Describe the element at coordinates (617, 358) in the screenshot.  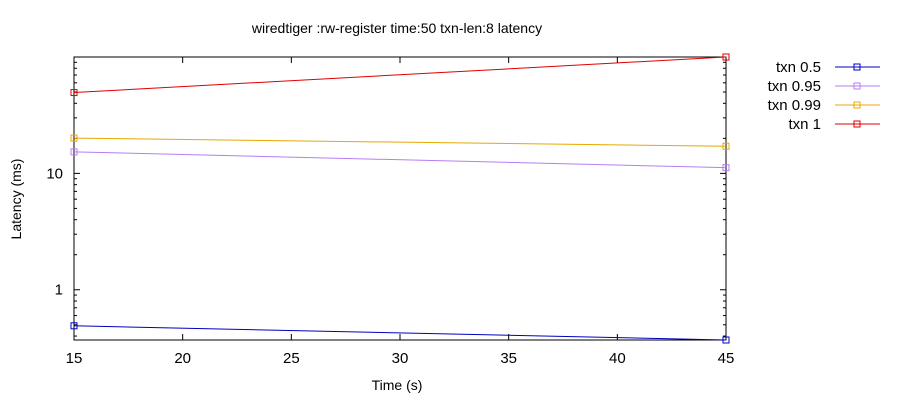
I see `x-tick-label: 40` at that location.